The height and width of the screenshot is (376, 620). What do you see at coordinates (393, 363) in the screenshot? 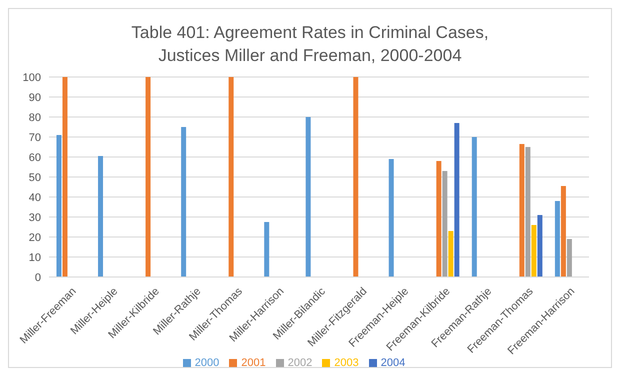
I see `legend-label: 2004` at bounding box center [393, 363].